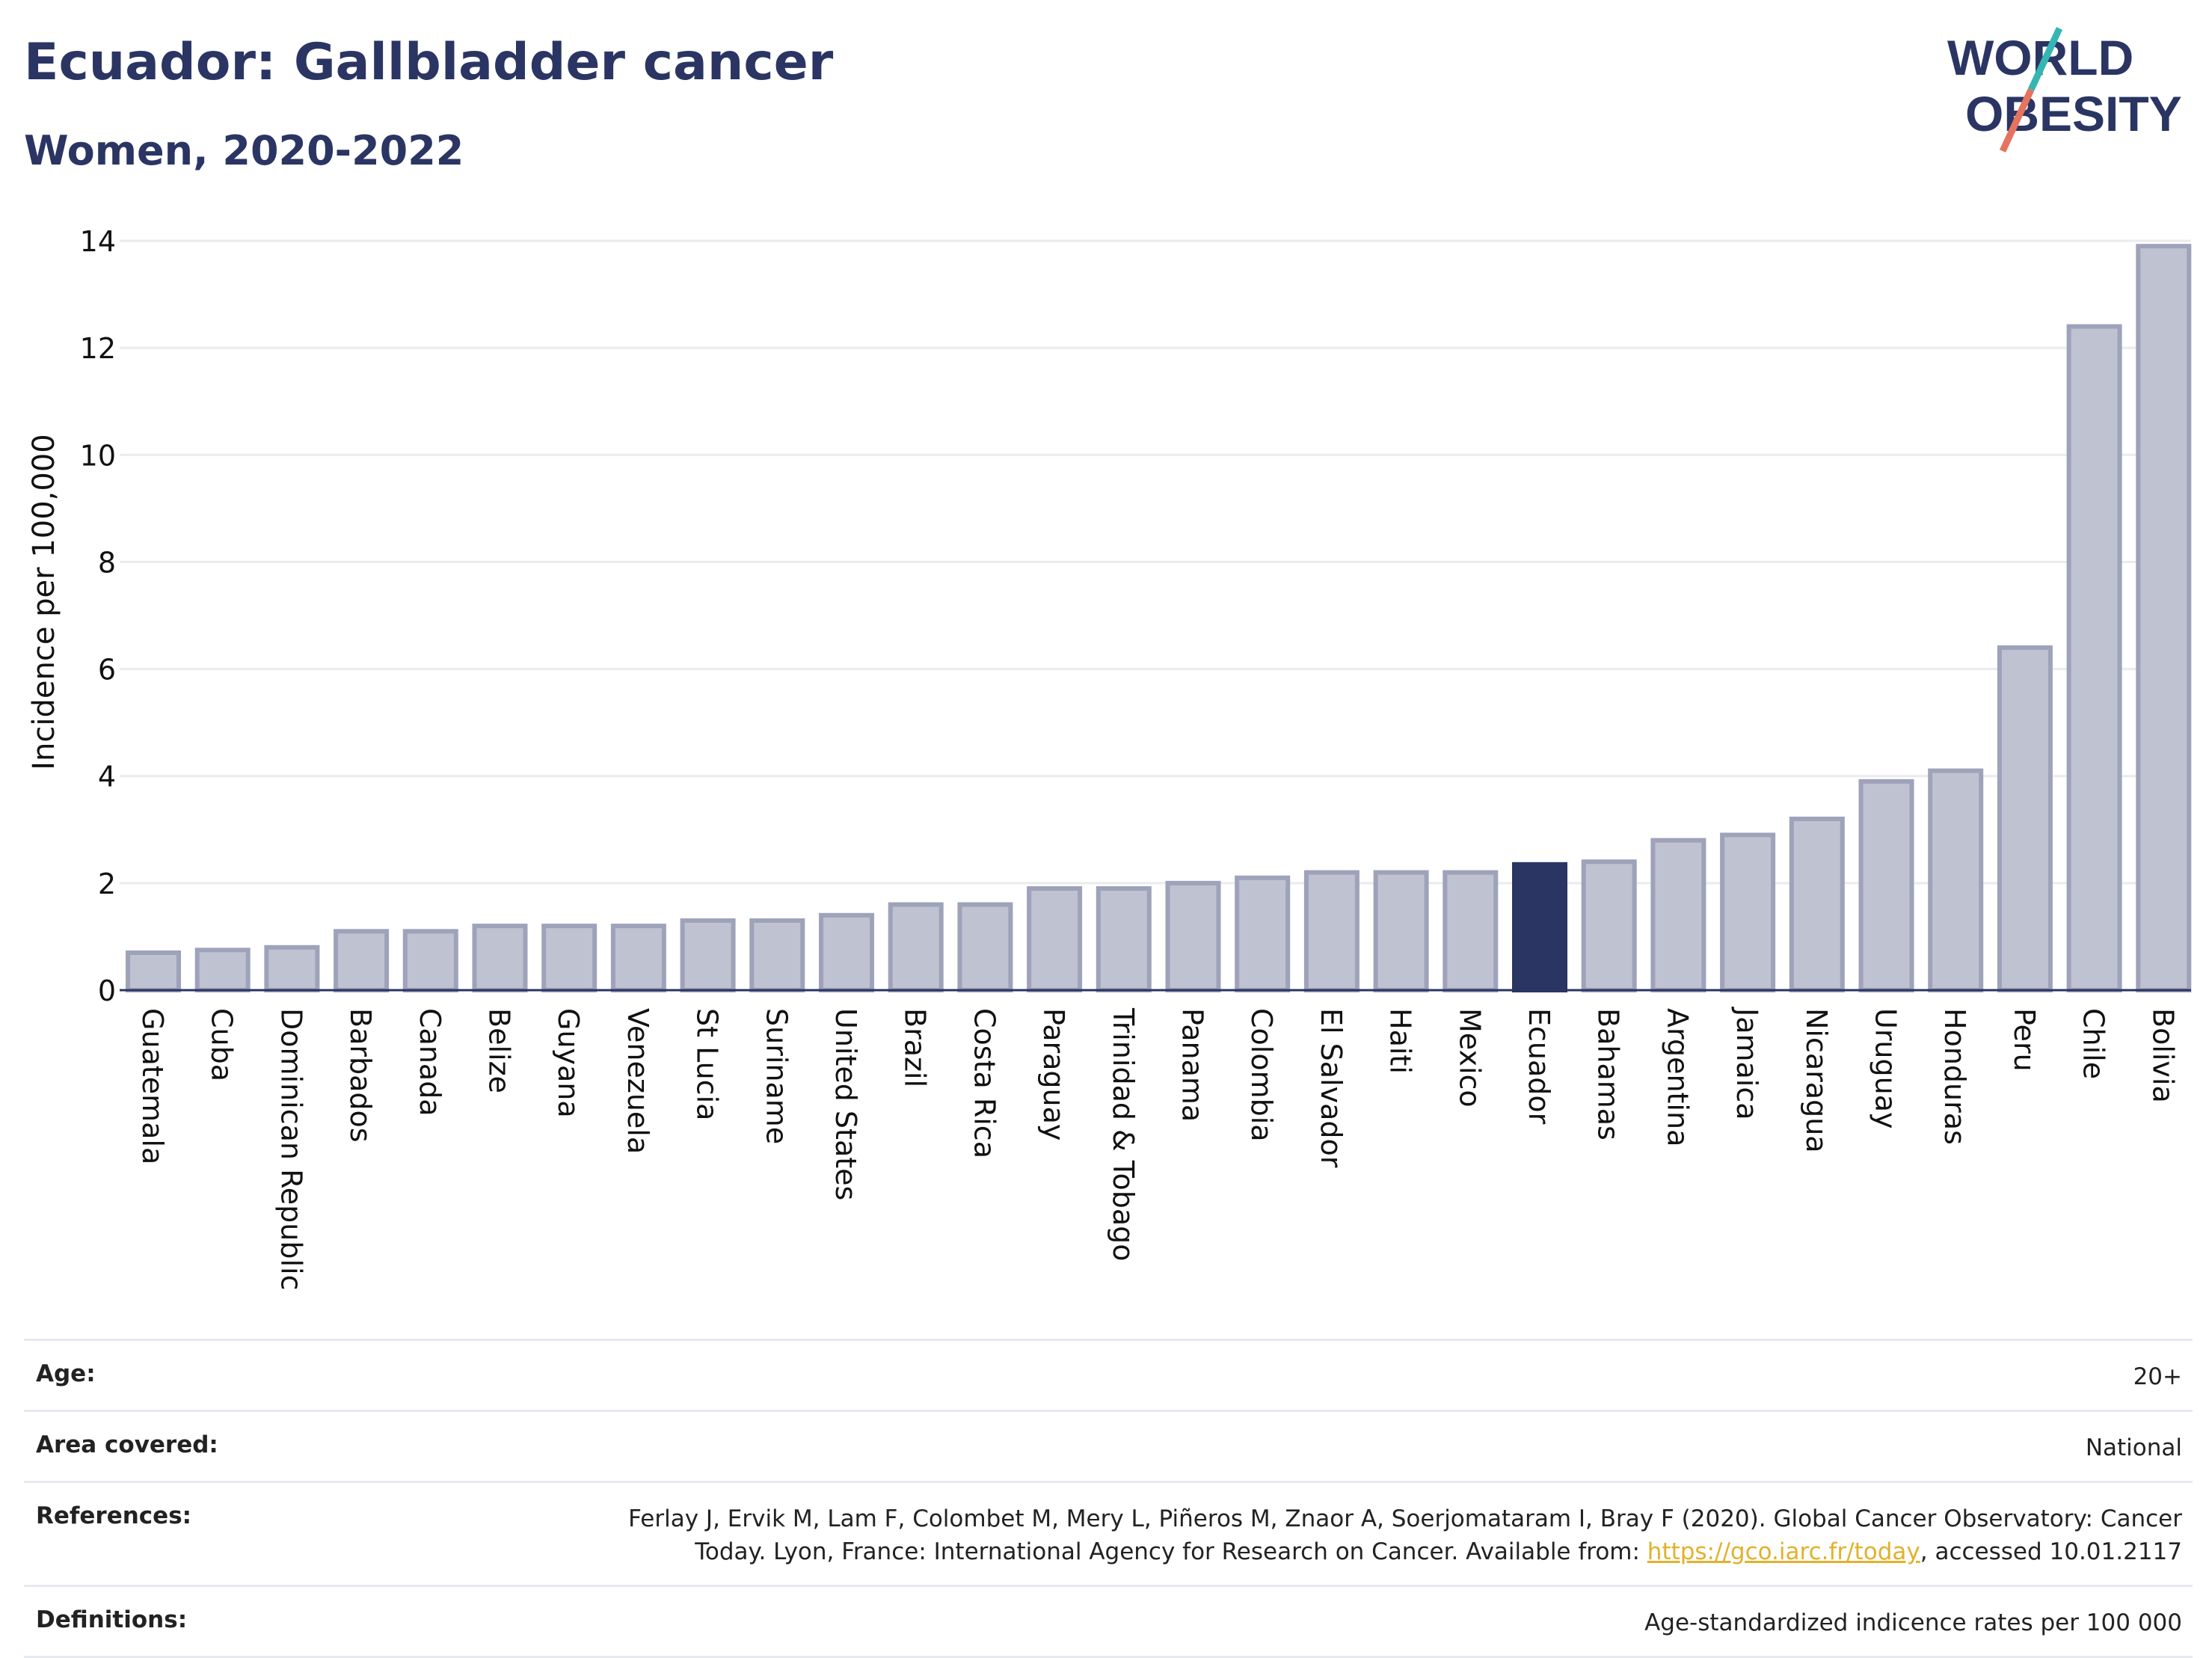  What do you see at coordinates (98, 455) in the screenshot?
I see `y-tick-label: 10` at bounding box center [98, 455].